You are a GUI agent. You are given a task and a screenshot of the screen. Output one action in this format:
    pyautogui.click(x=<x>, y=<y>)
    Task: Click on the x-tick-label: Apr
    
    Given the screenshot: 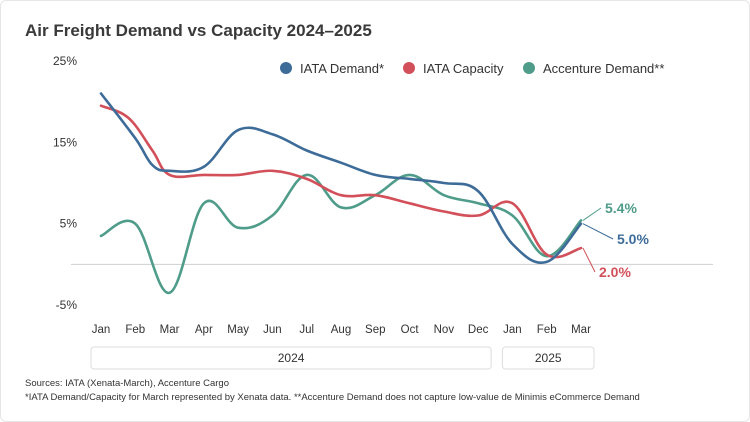 What is the action you would take?
    pyautogui.click(x=204, y=330)
    